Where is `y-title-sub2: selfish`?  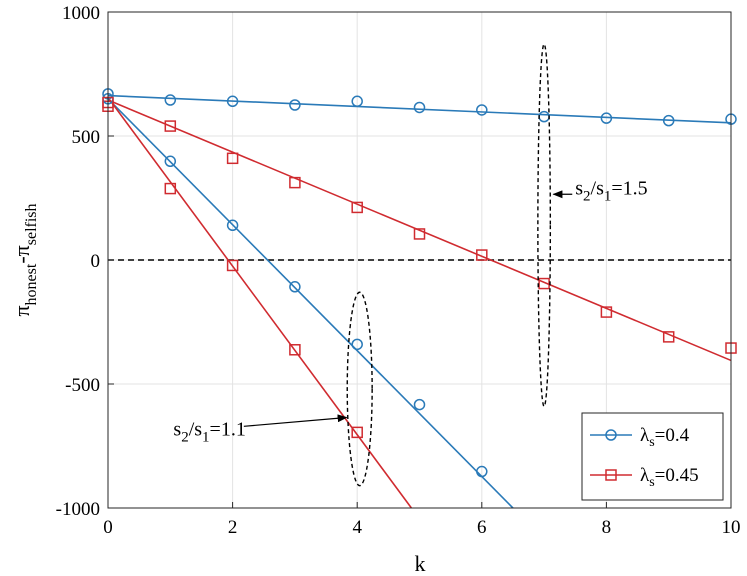
y-title-sub2: selfish is located at coordinates (31, 224).